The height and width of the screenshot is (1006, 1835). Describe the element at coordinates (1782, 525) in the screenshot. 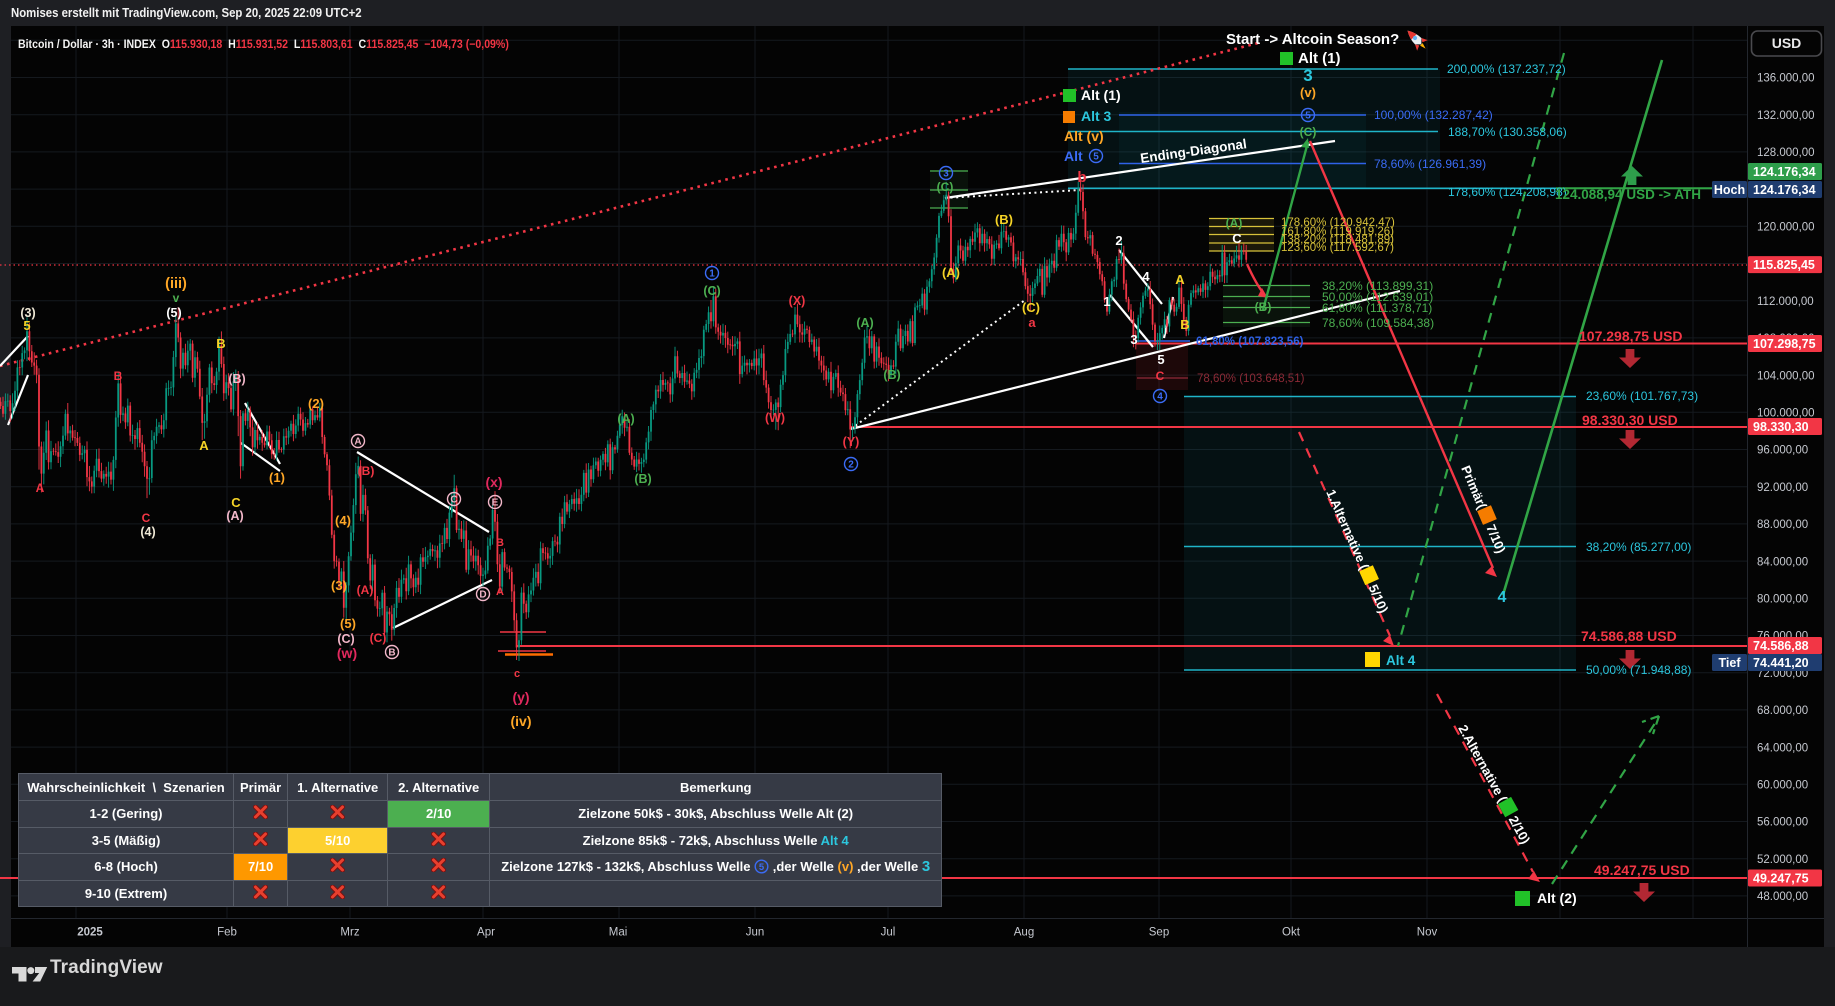

I see `svg-text: 88.000,00` at that location.